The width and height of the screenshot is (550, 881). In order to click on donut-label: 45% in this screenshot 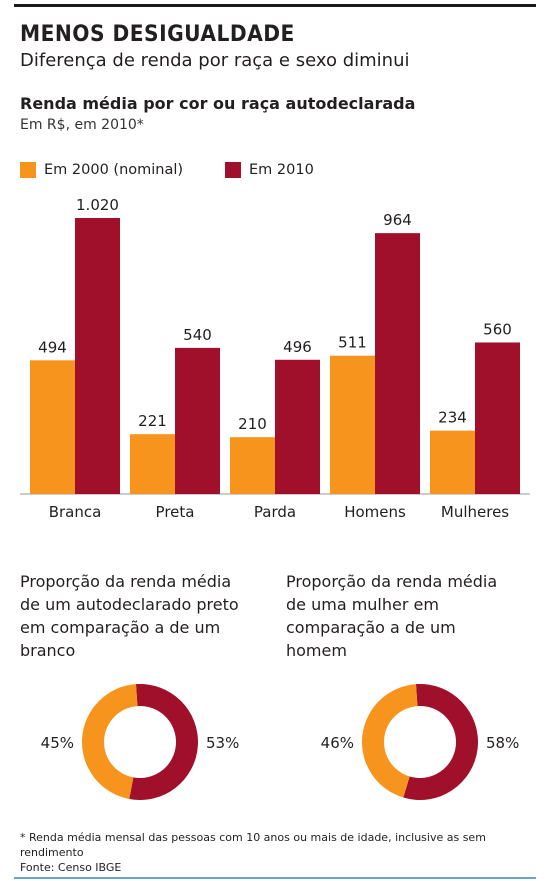, I will do `click(57, 743)`.